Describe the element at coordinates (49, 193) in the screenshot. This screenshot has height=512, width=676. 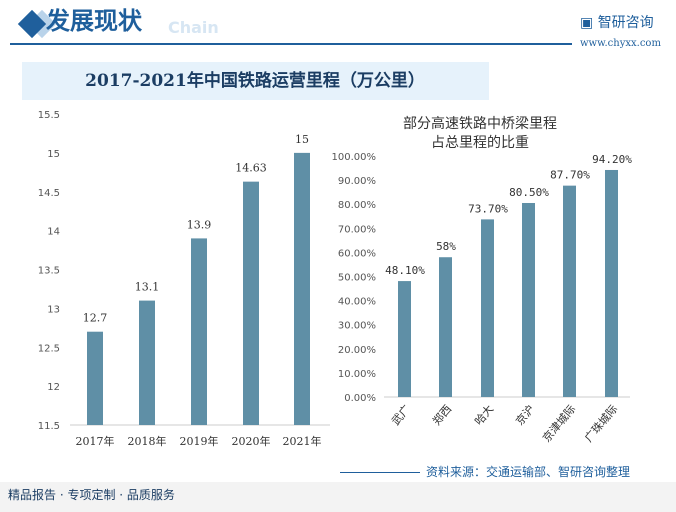
I see `y-tick-label: 14.5` at that location.